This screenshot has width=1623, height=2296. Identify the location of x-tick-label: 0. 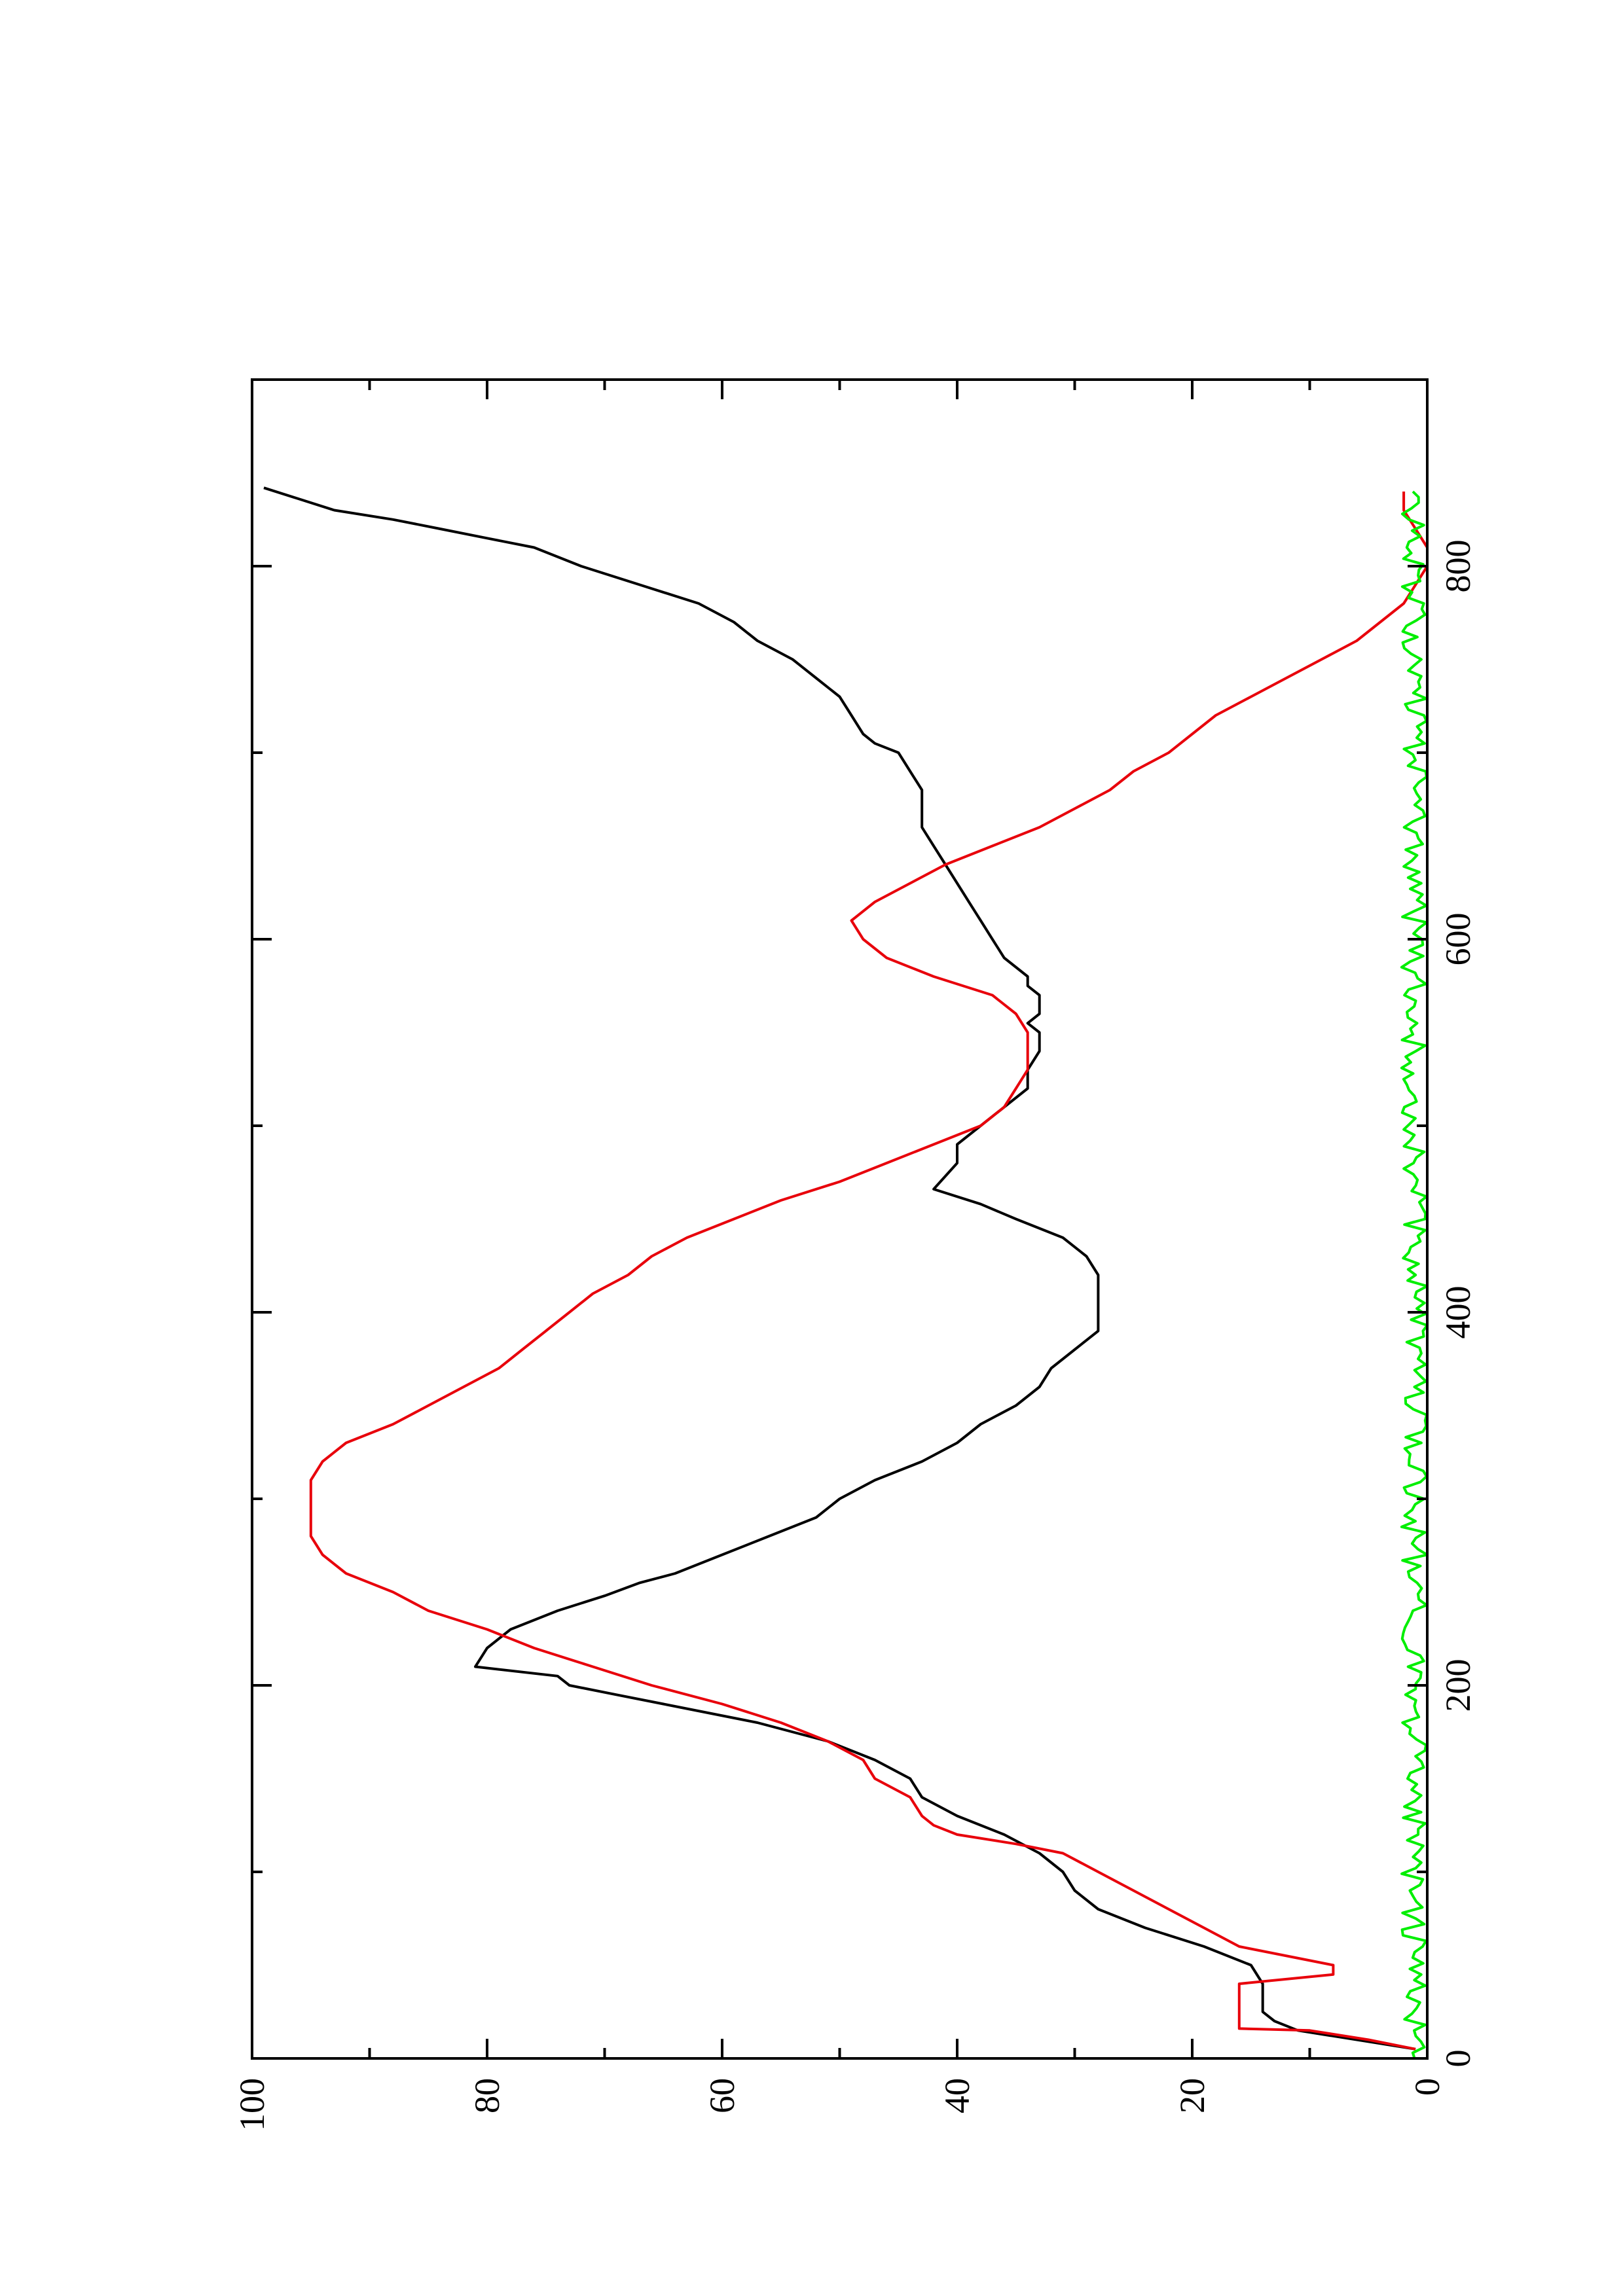
(1458, 2059).